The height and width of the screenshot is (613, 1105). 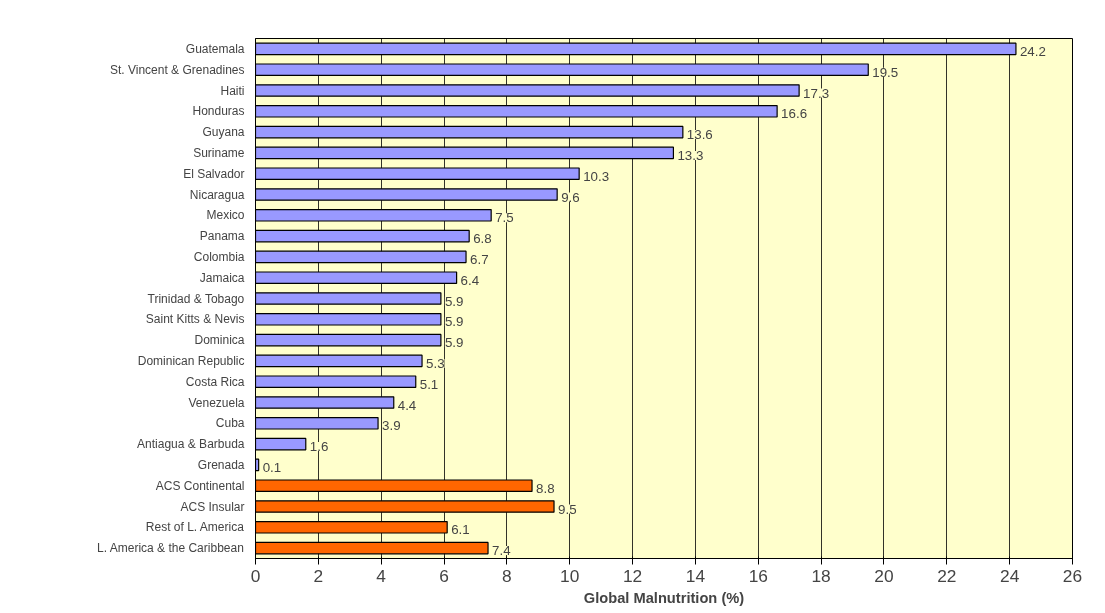 I want to click on y-tick-label: Panama, so click(x=222, y=236).